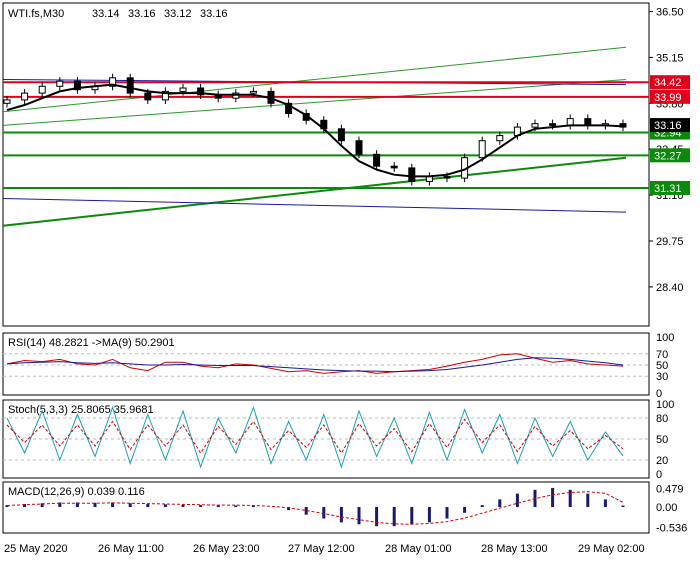  I want to click on level-label: 33.99, so click(668, 98).